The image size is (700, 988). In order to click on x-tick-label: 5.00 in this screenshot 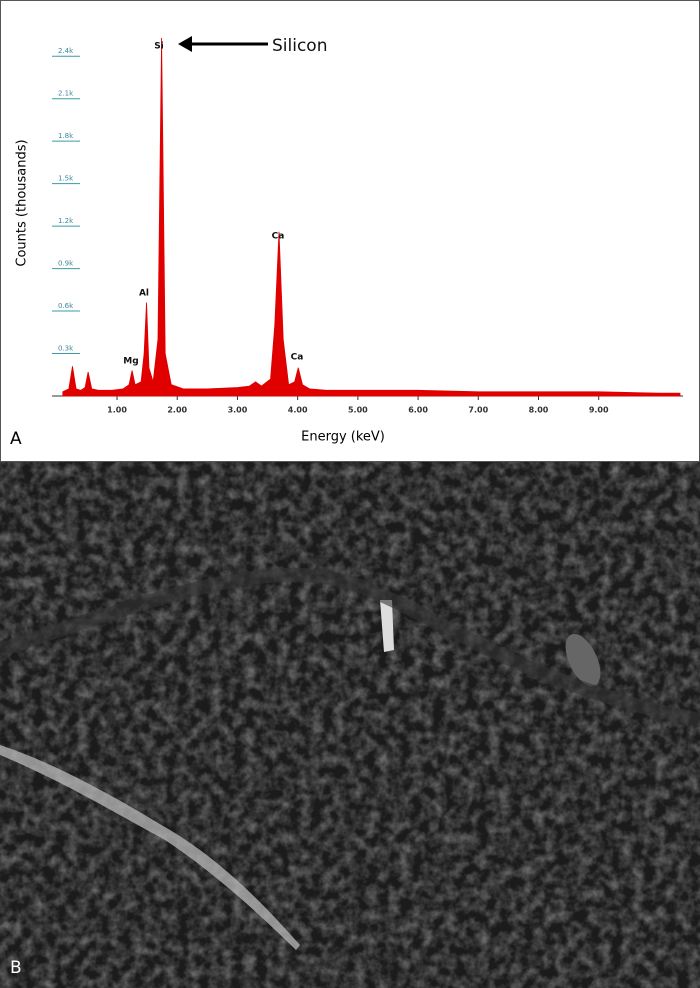, I will do `click(358, 410)`.